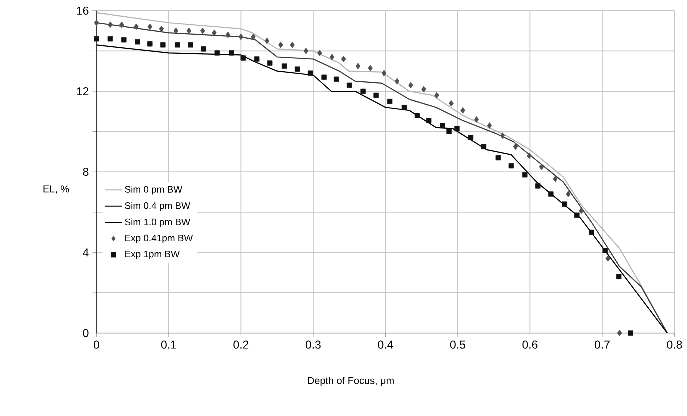  What do you see at coordinates (86, 172) in the screenshot?
I see `y-tick-label: 8` at bounding box center [86, 172].